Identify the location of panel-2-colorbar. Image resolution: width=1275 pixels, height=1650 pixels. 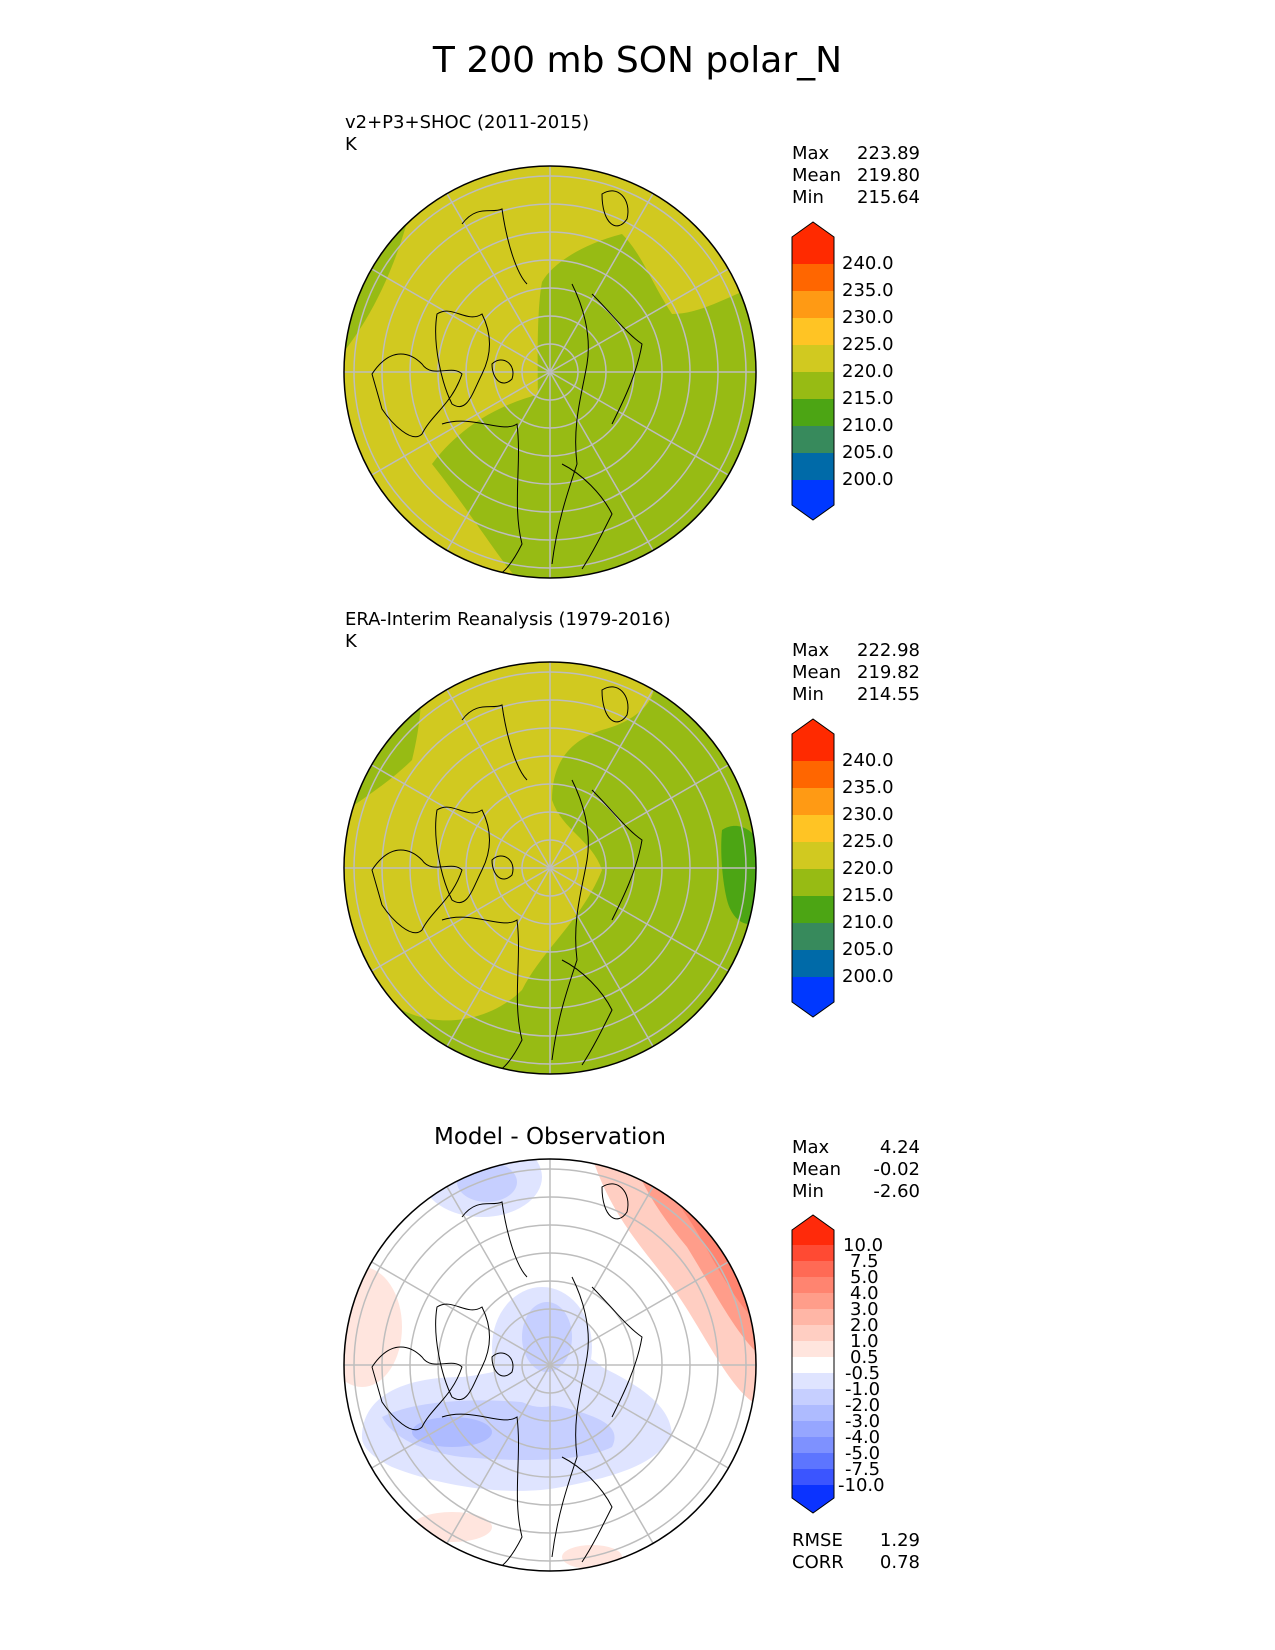
(813, 868).